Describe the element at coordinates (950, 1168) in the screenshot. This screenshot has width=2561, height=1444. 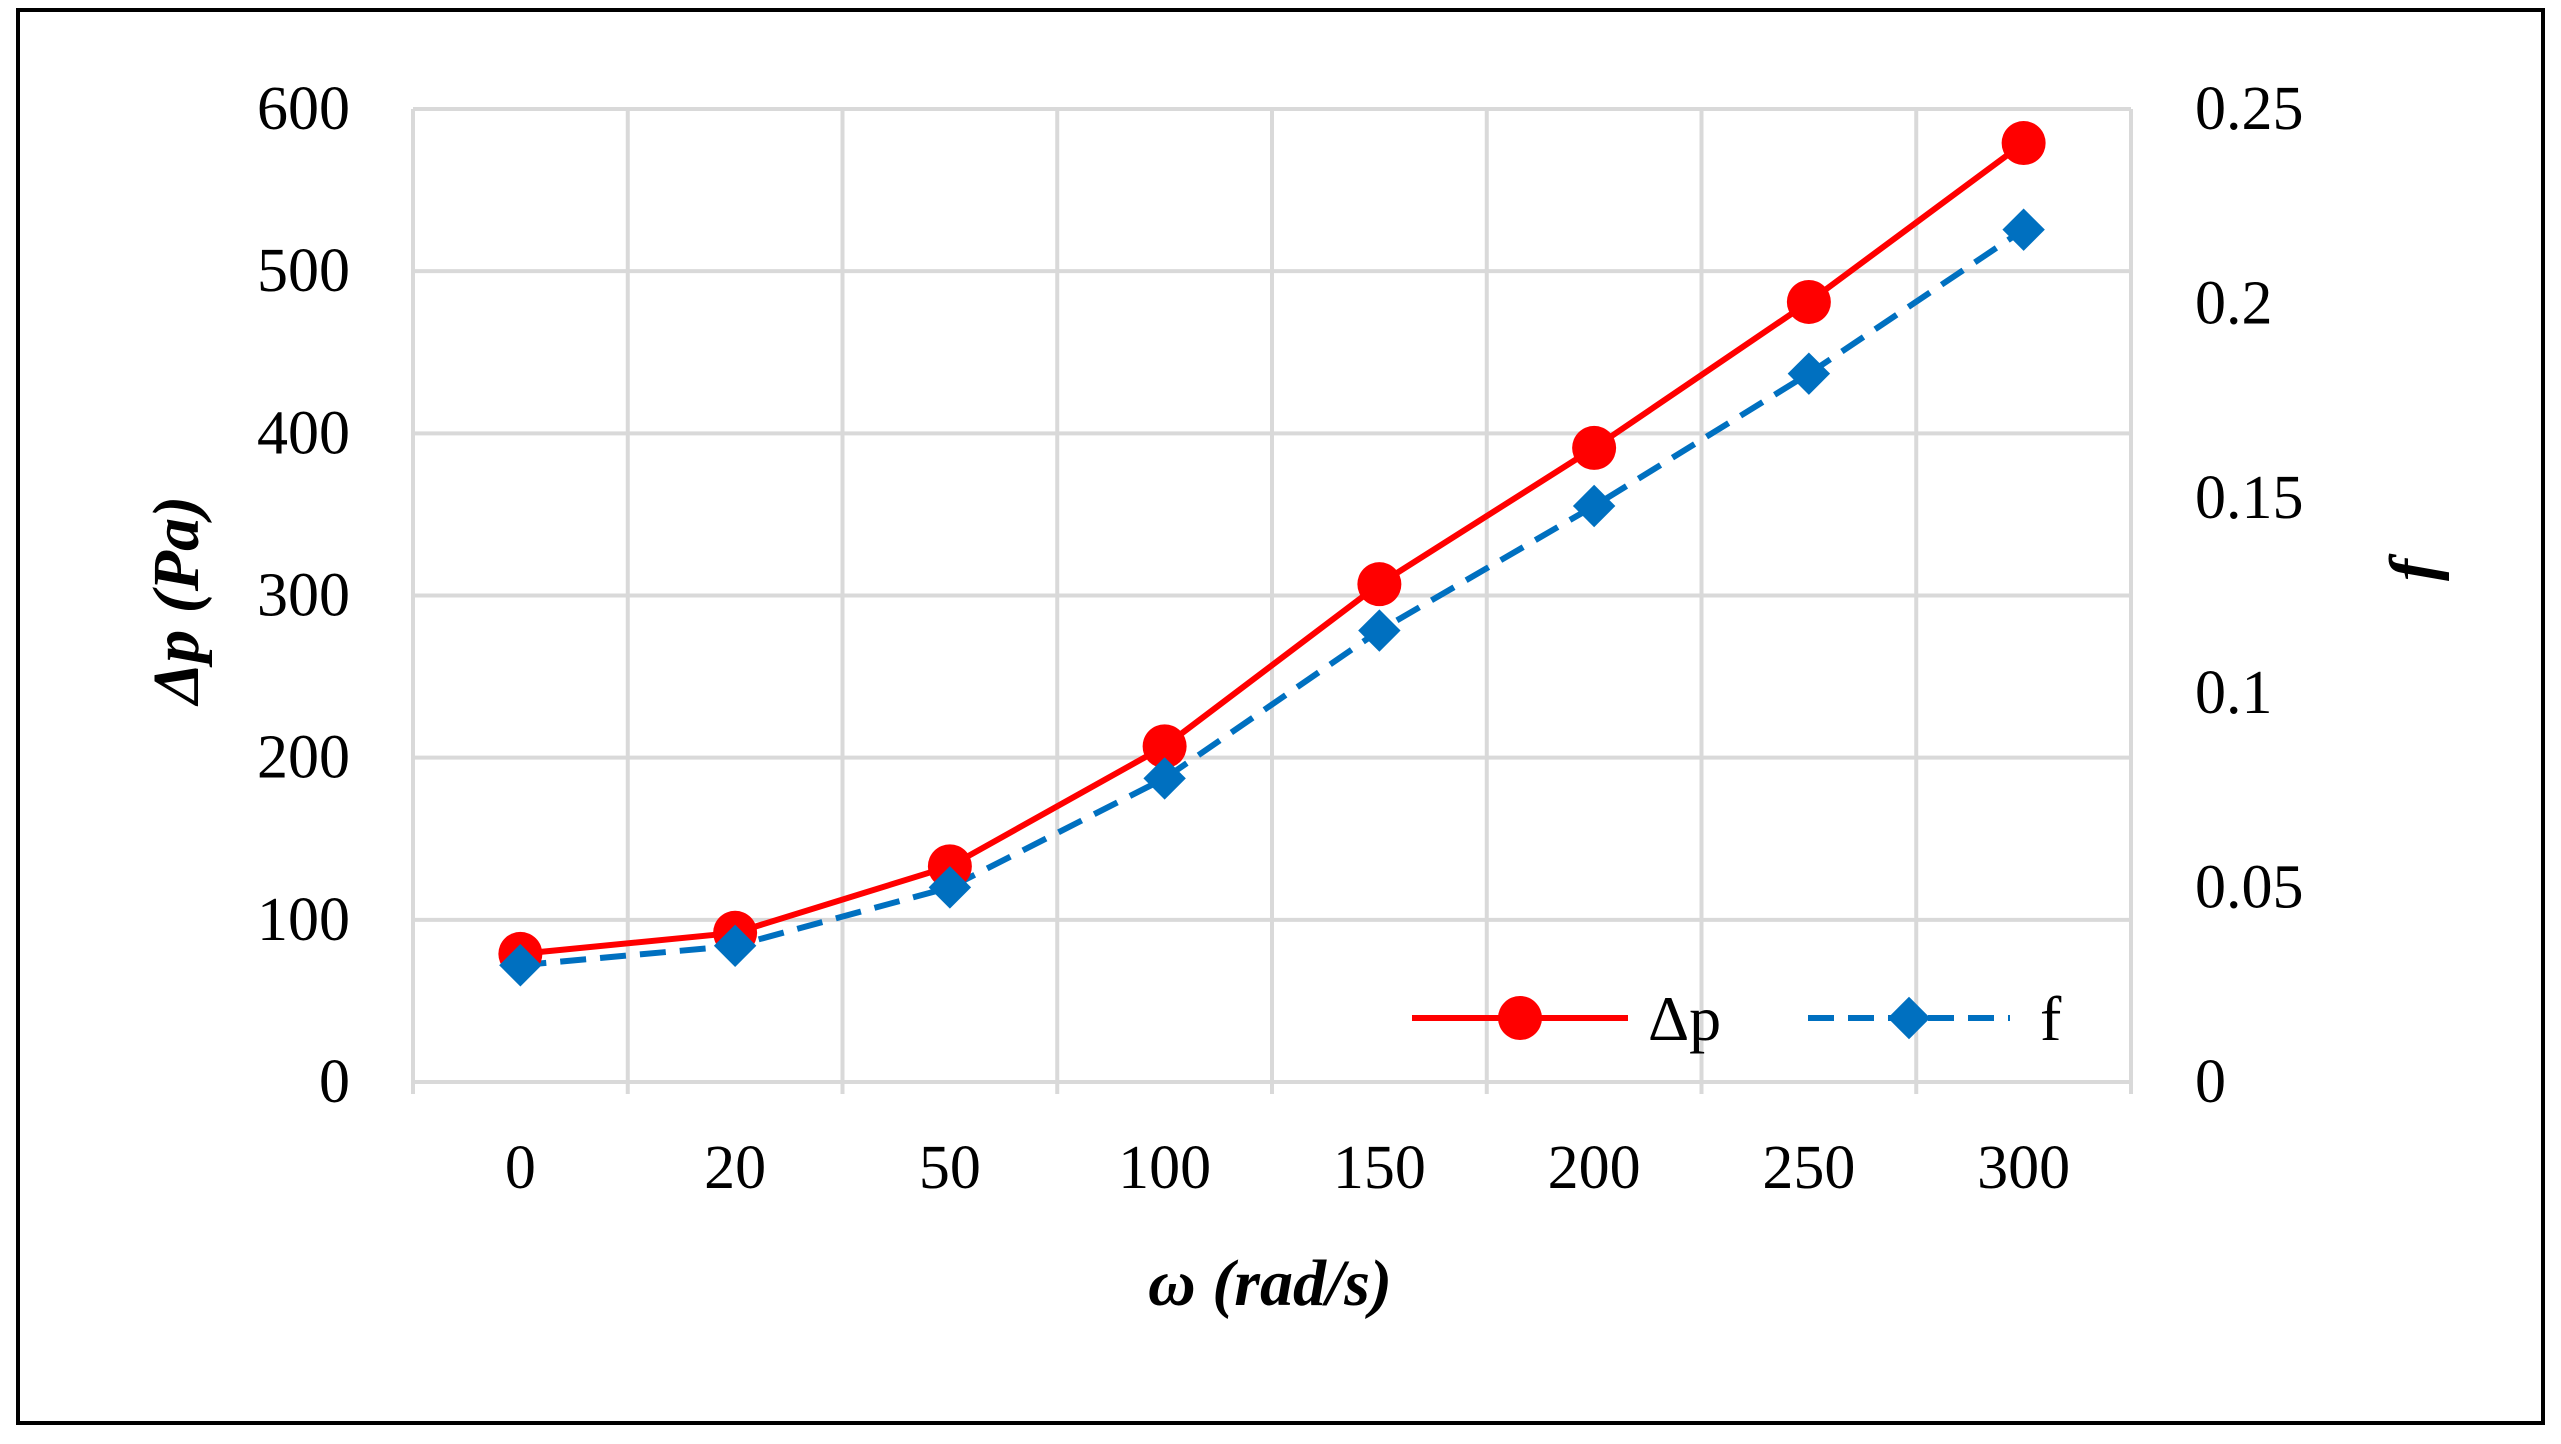
I see `x-tick-label-2: 50` at that location.